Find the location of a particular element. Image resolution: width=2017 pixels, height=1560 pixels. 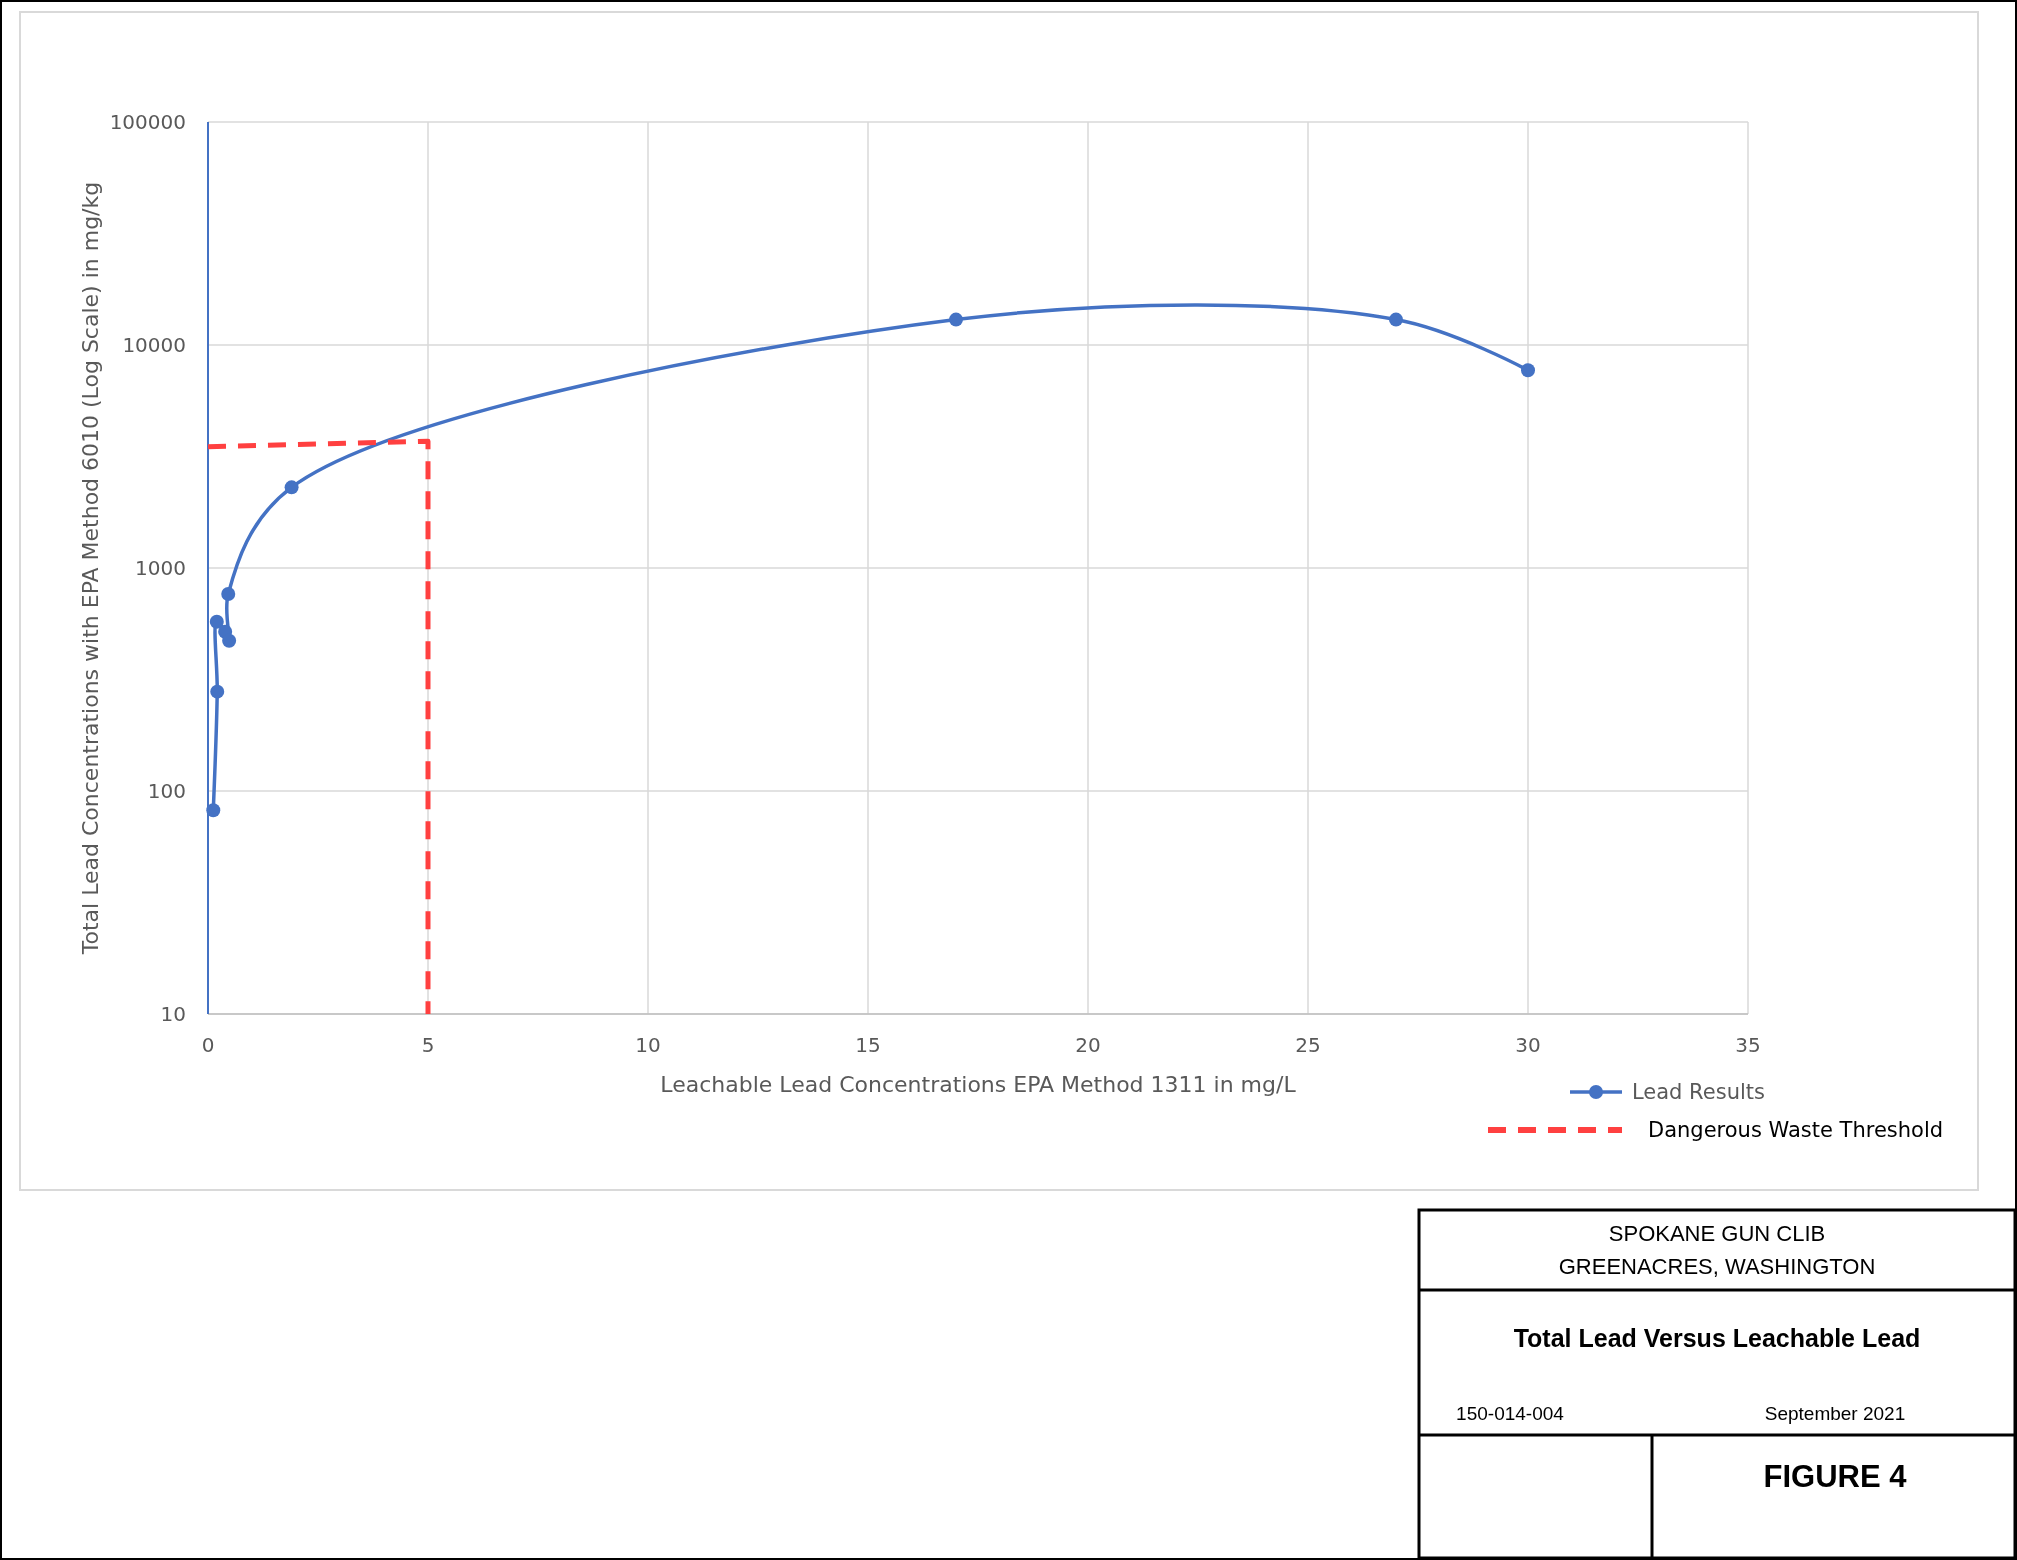

x-tick-label: 10 is located at coordinates (648, 1045).